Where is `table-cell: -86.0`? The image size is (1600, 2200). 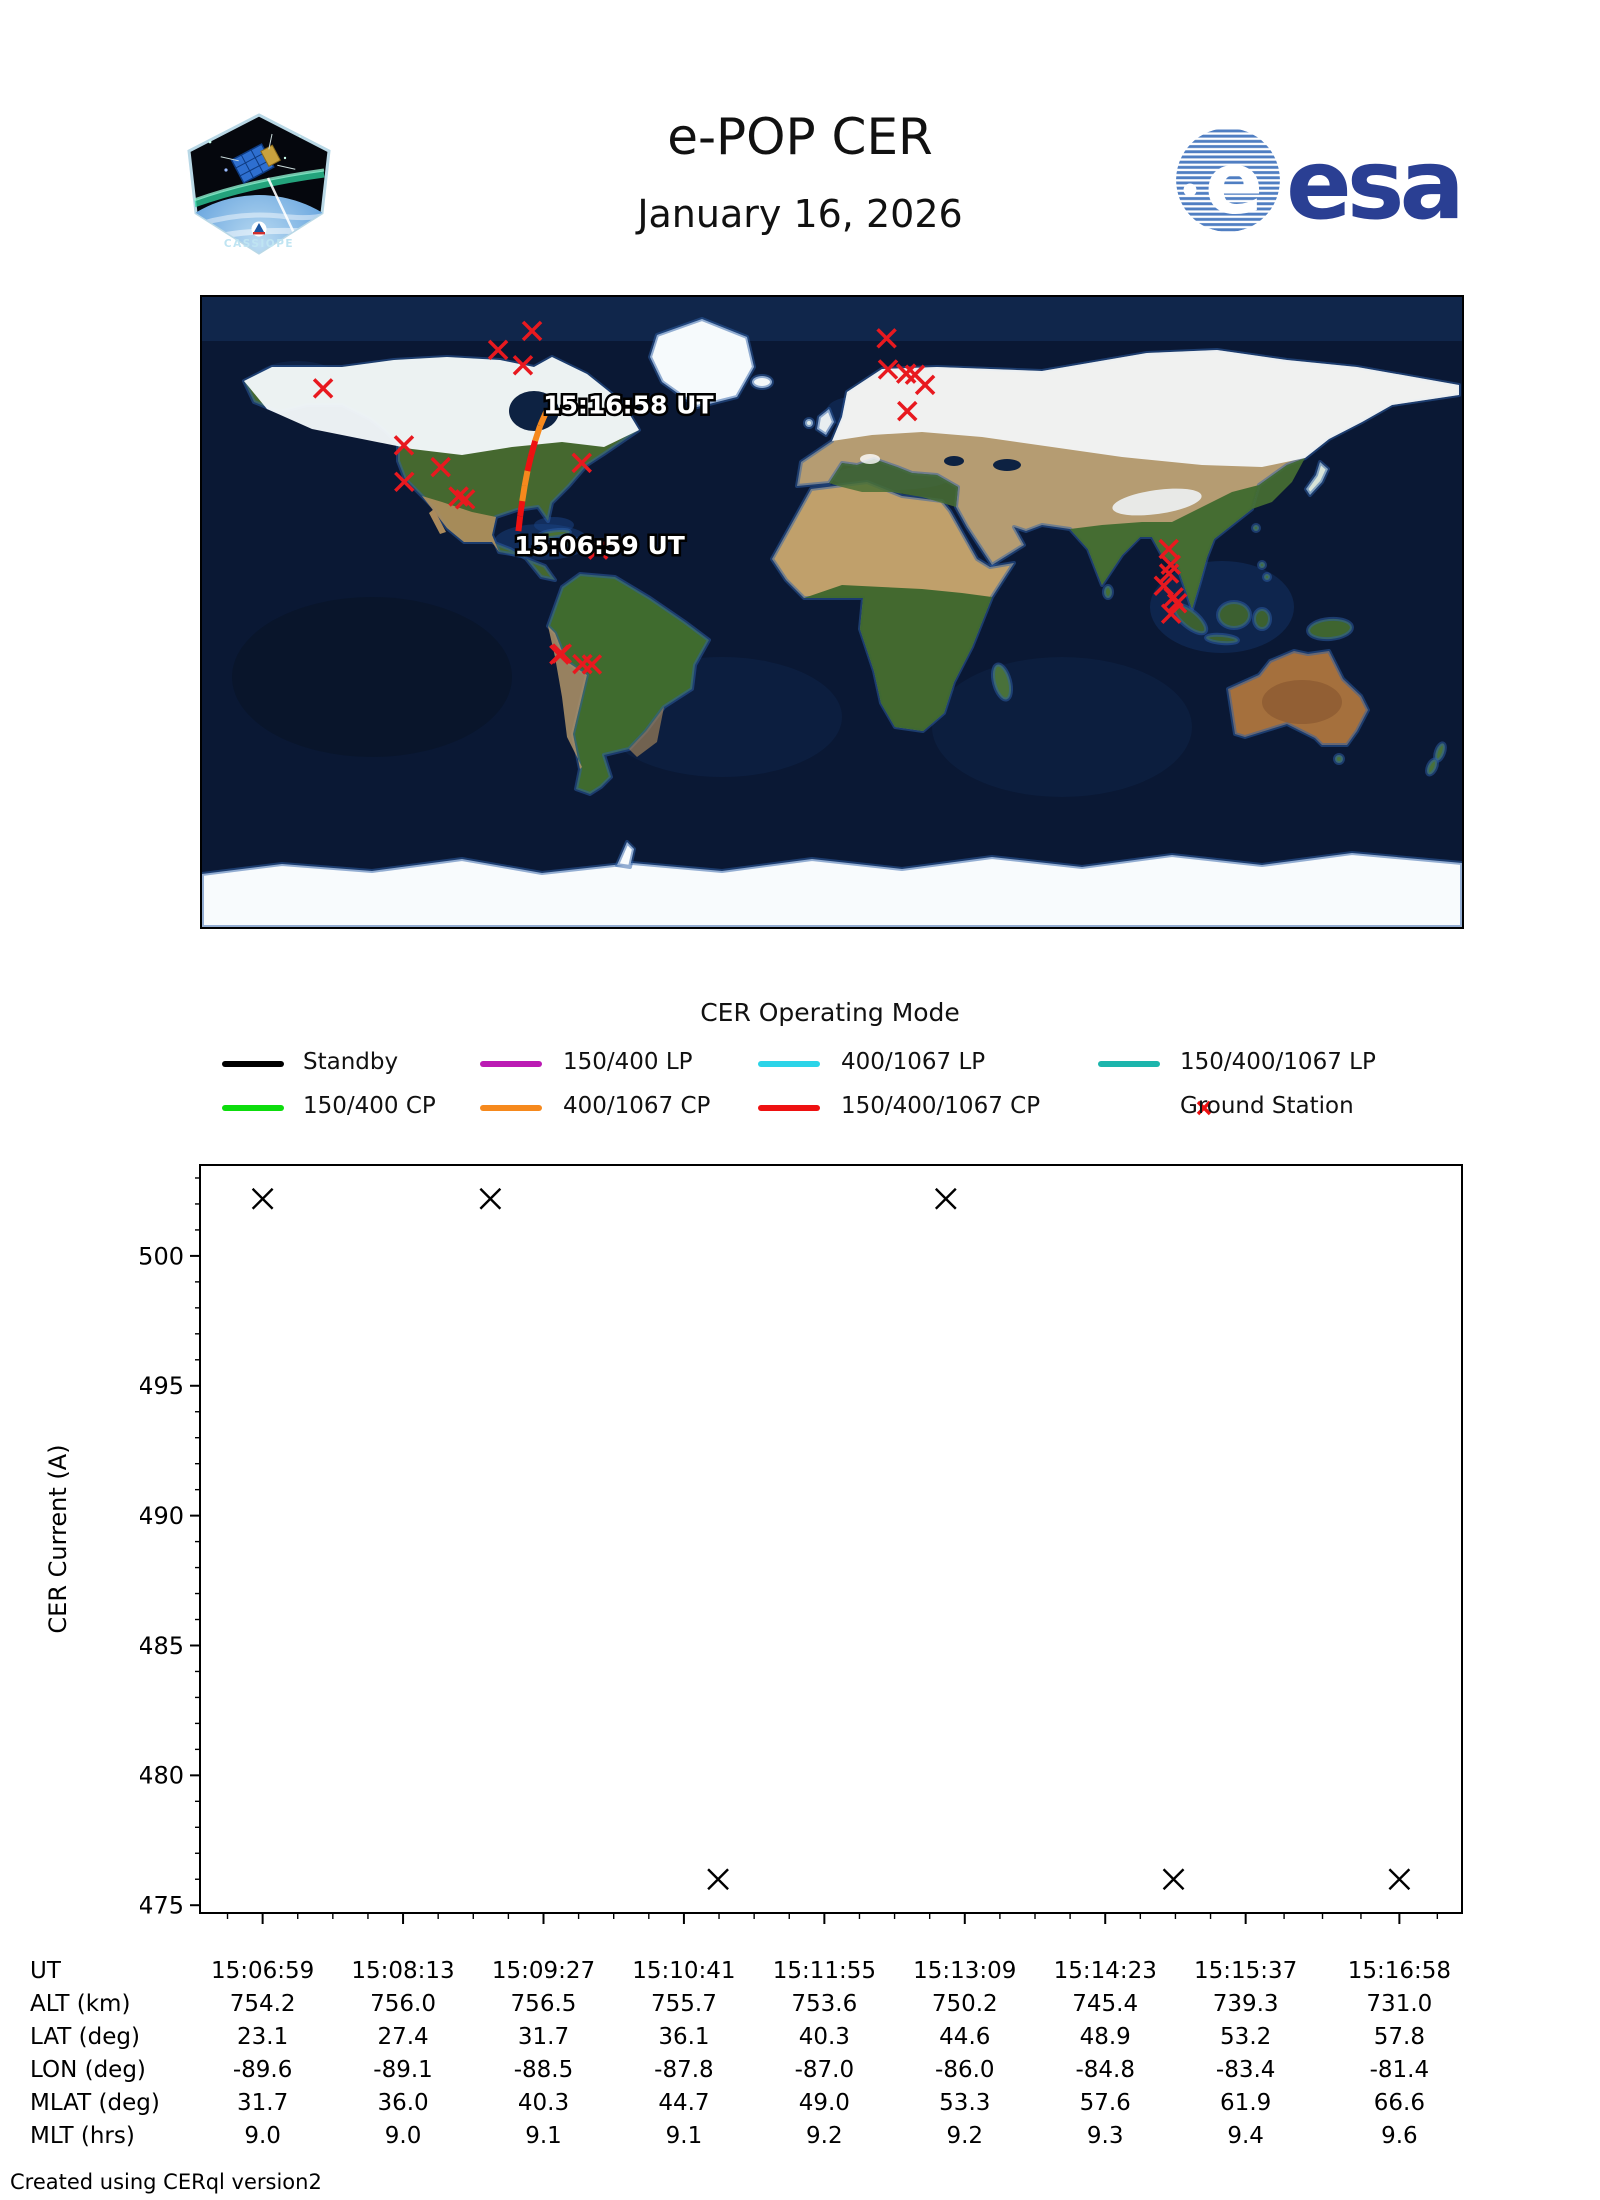
table-cell: -86.0 is located at coordinates (965, 2070).